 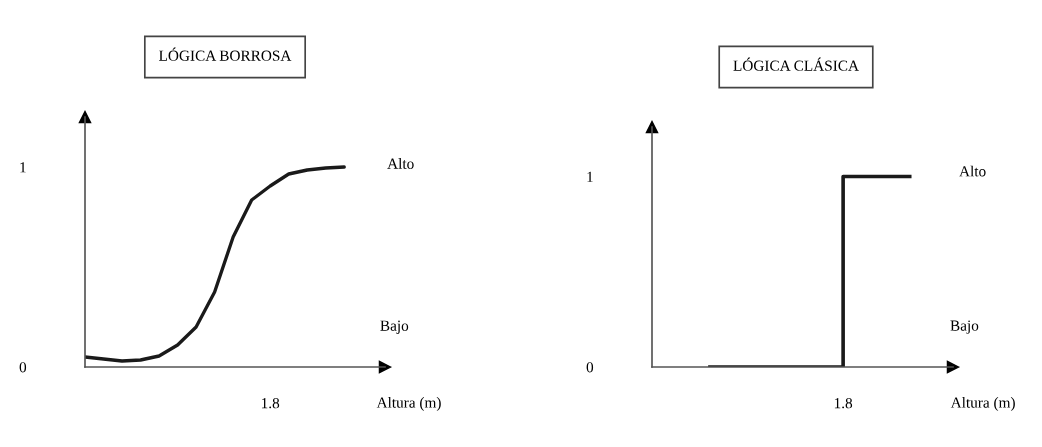 I want to click on chart-title: LÓGICA BORROSA, so click(x=225, y=54).